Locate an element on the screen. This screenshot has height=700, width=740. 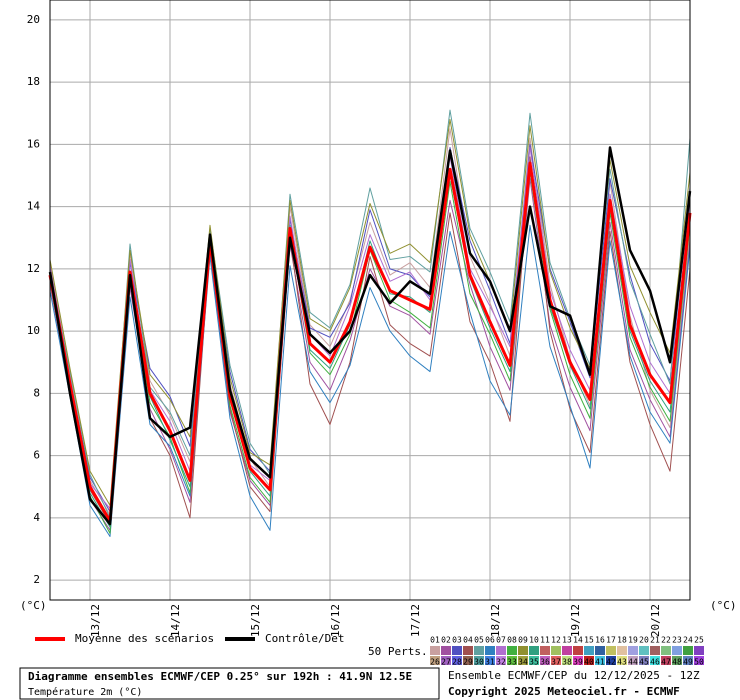
legend-label: 28 is located at coordinates (457, 662).